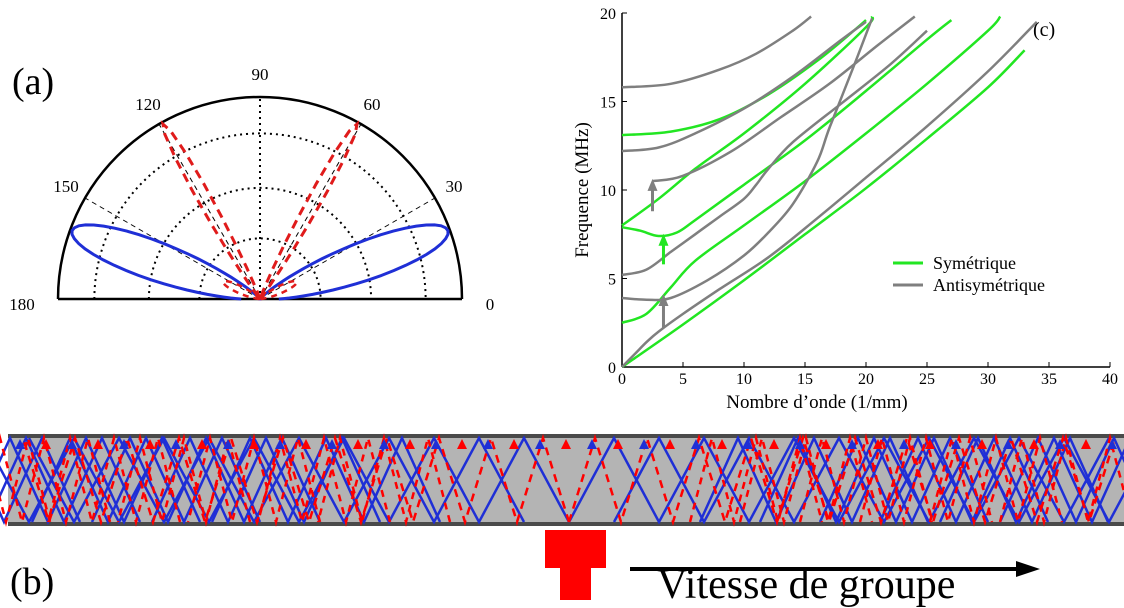 The image size is (1124, 608). Describe the element at coordinates (32, 582) in the screenshot. I see `panel-b-label: (b)` at that location.